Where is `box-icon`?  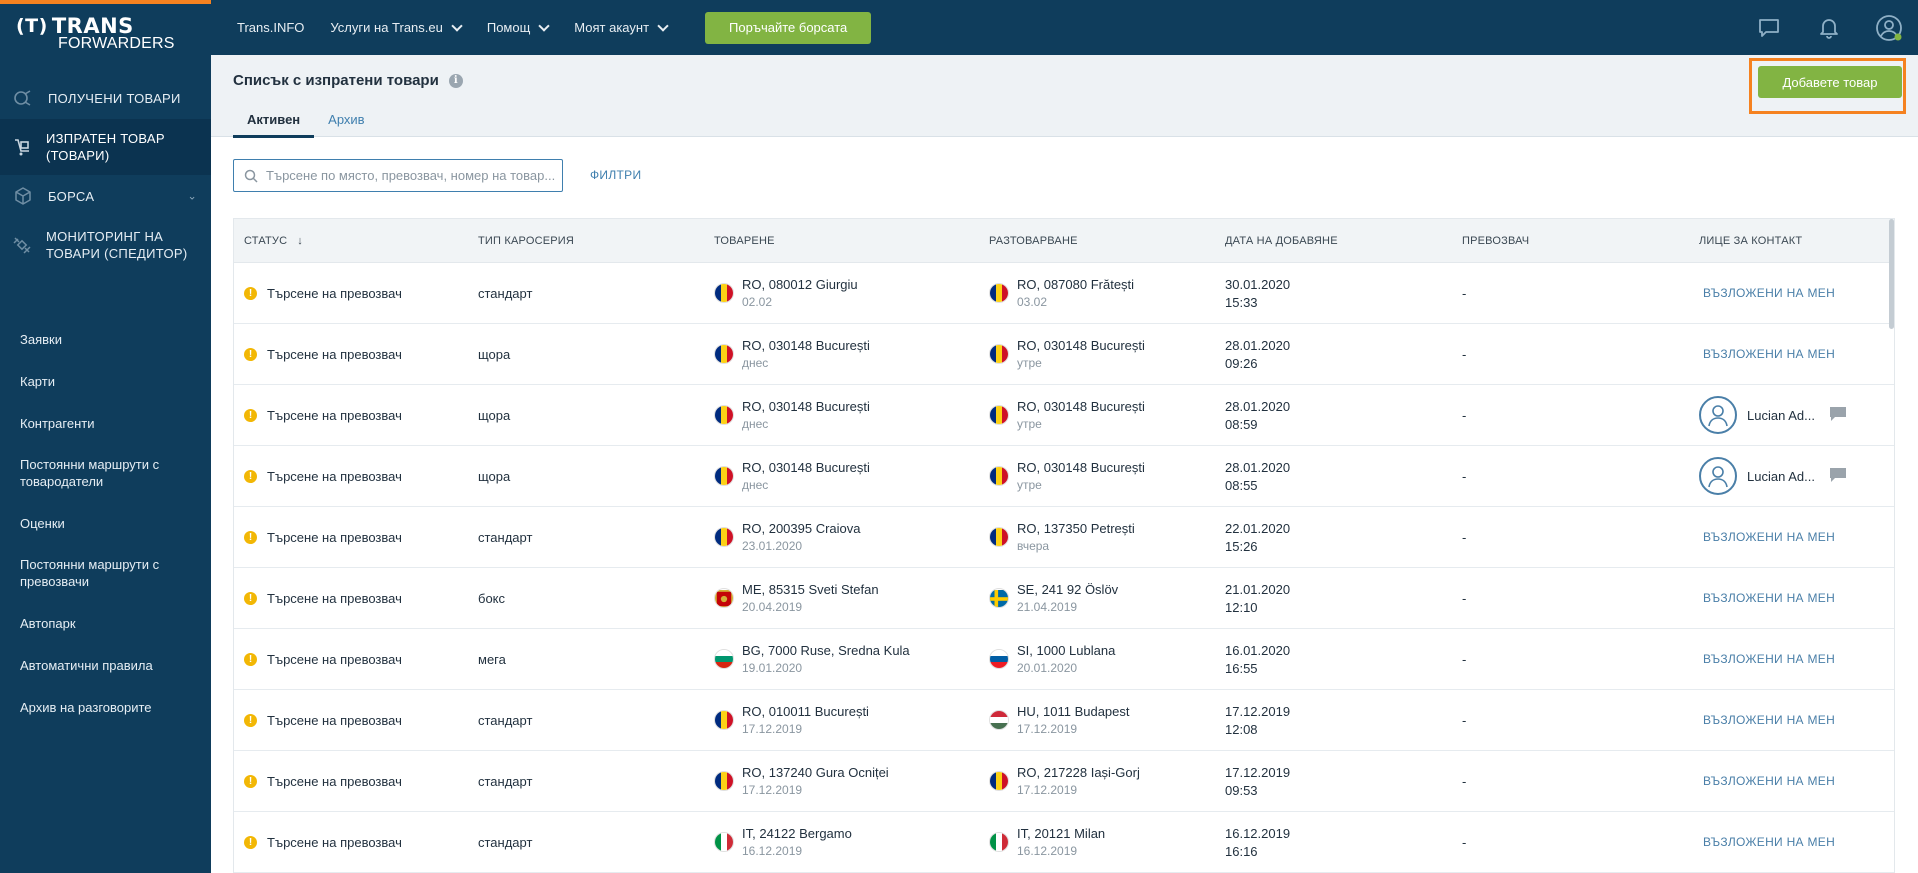
box-icon is located at coordinates (23, 196).